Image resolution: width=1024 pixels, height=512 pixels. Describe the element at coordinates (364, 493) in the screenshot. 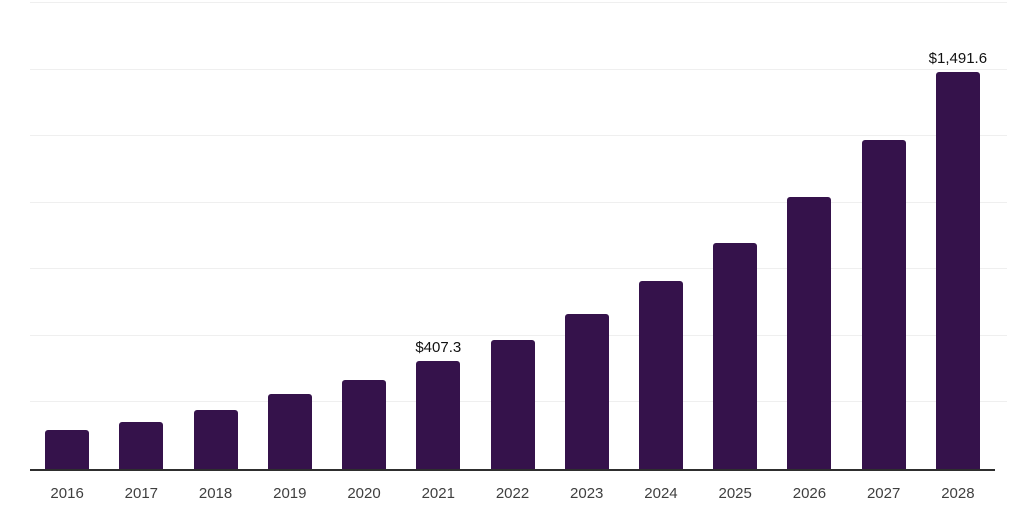

I see `x-tick-label-2020: 2020` at that location.